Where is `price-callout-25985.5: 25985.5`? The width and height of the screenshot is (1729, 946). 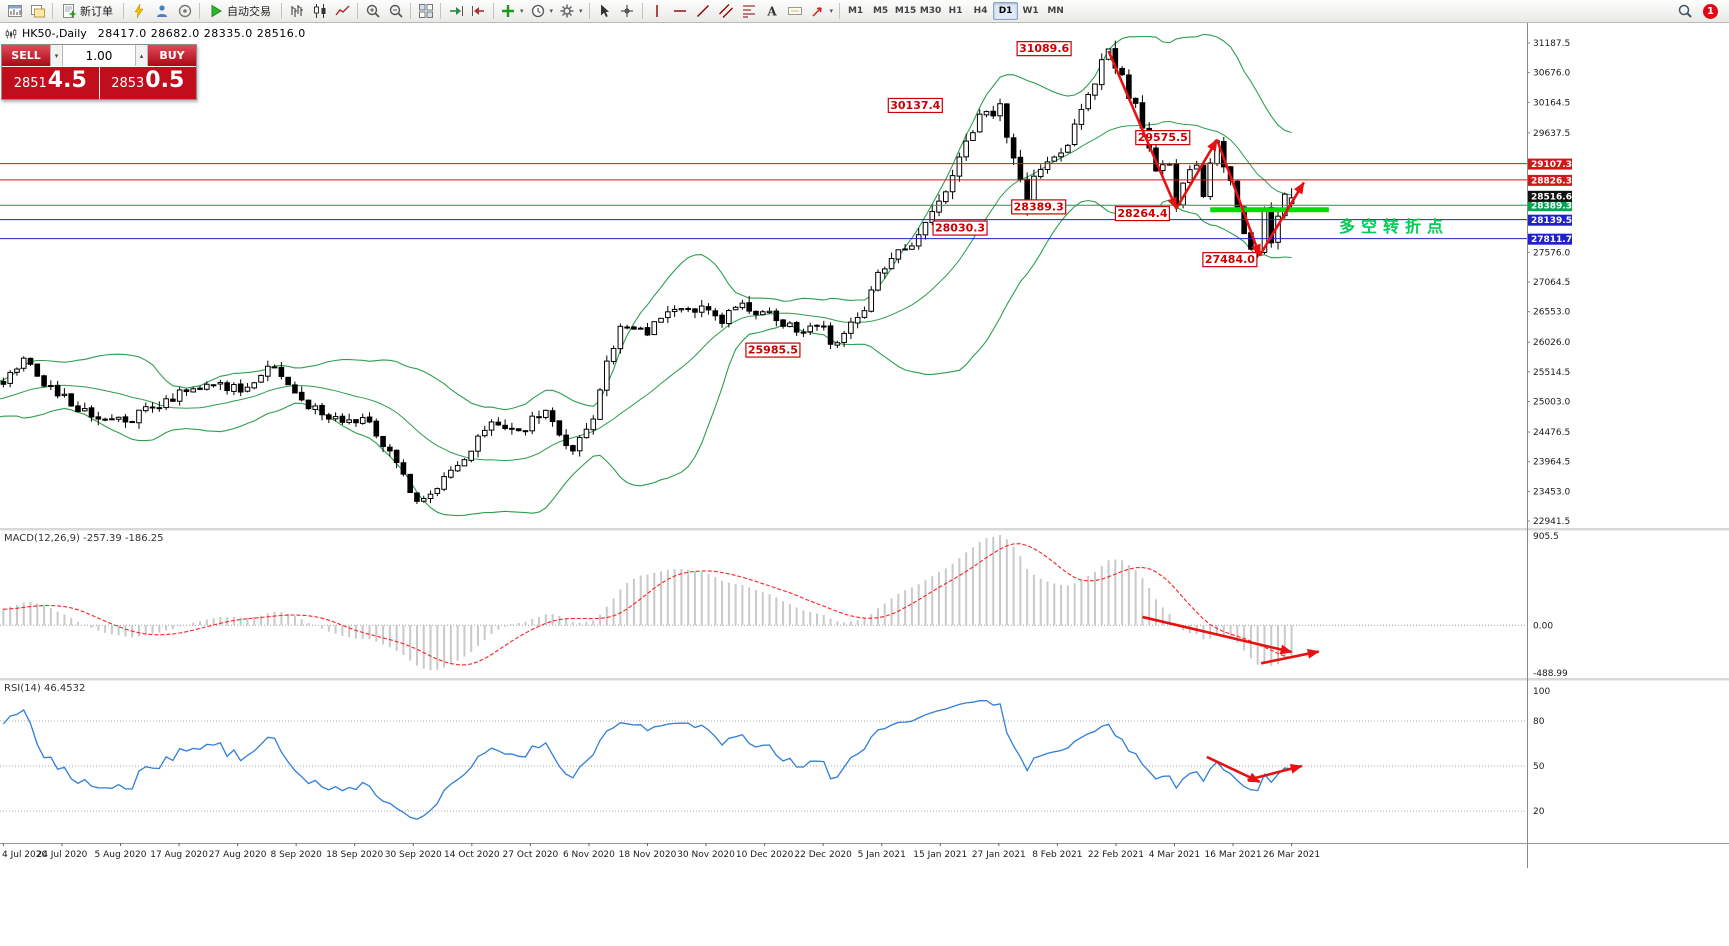 price-callout-25985.5: 25985.5 is located at coordinates (773, 350).